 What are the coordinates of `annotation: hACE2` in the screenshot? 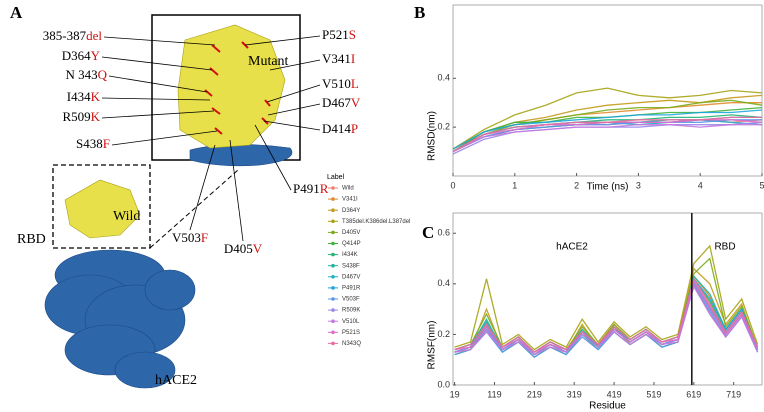 It's located at (572, 247).